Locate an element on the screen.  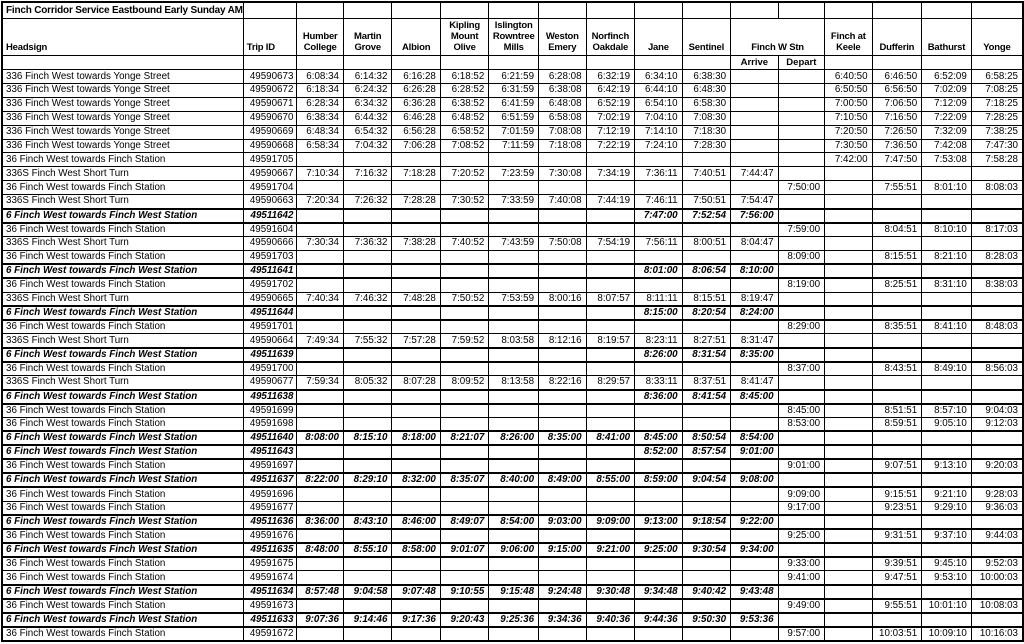
time-cell: 9:06:00 is located at coordinates (514, 550).